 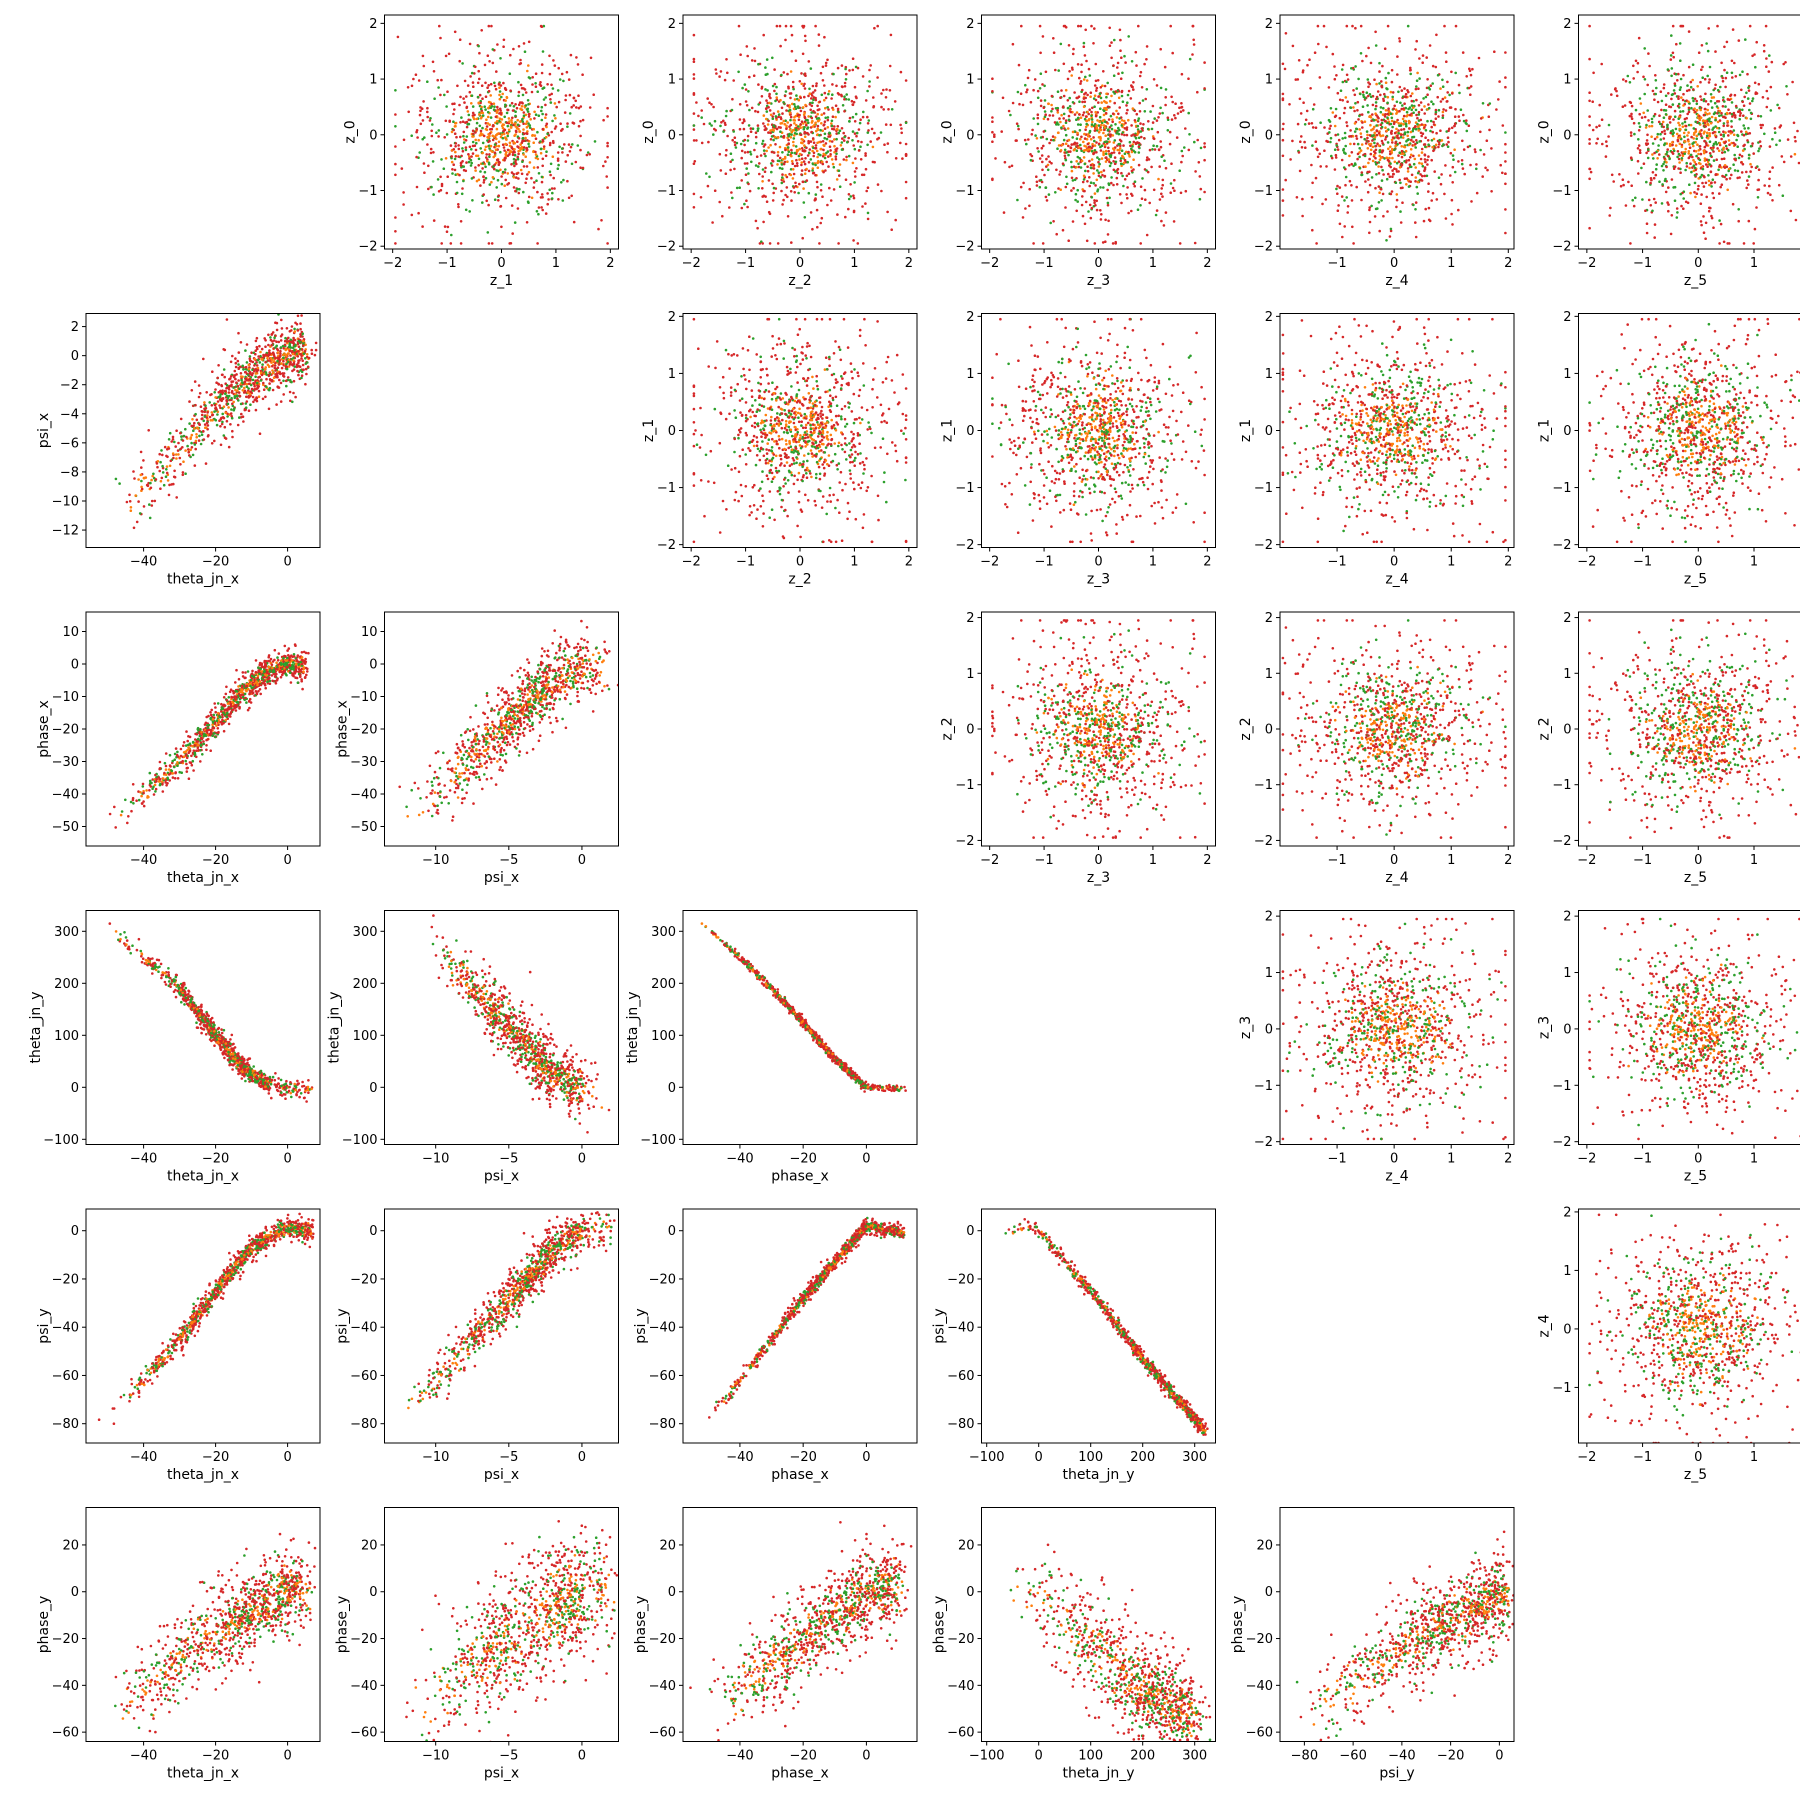 What do you see at coordinates (666, 247) in the screenshot?
I see `y-tick-label: −2` at bounding box center [666, 247].